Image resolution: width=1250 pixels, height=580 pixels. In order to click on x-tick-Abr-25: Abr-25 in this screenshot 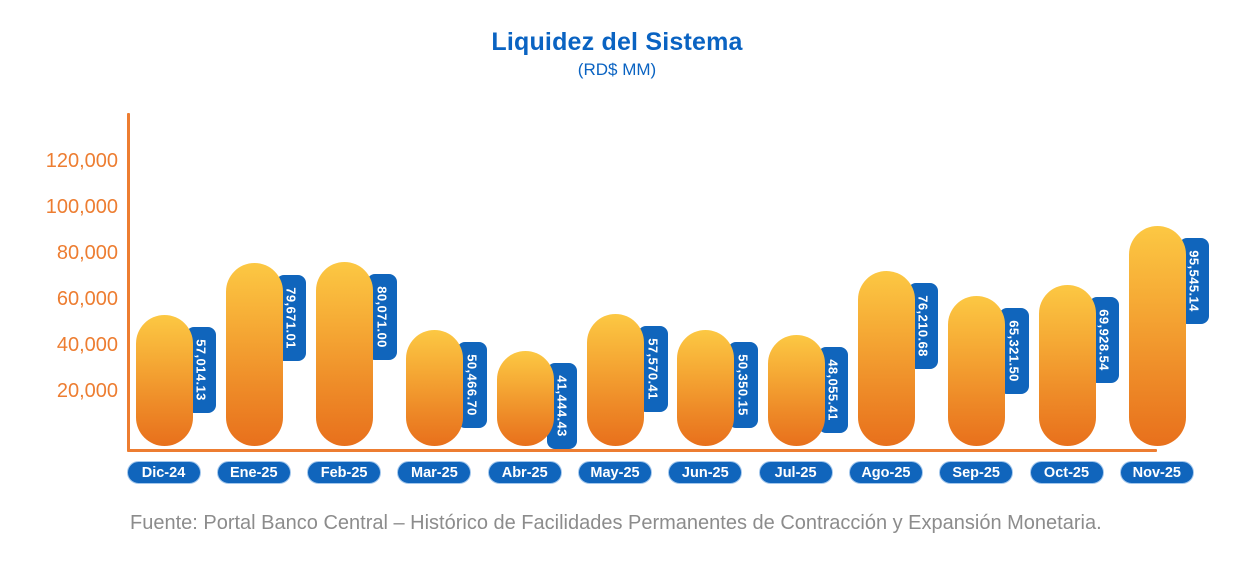, I will do `click(524, 472)`.